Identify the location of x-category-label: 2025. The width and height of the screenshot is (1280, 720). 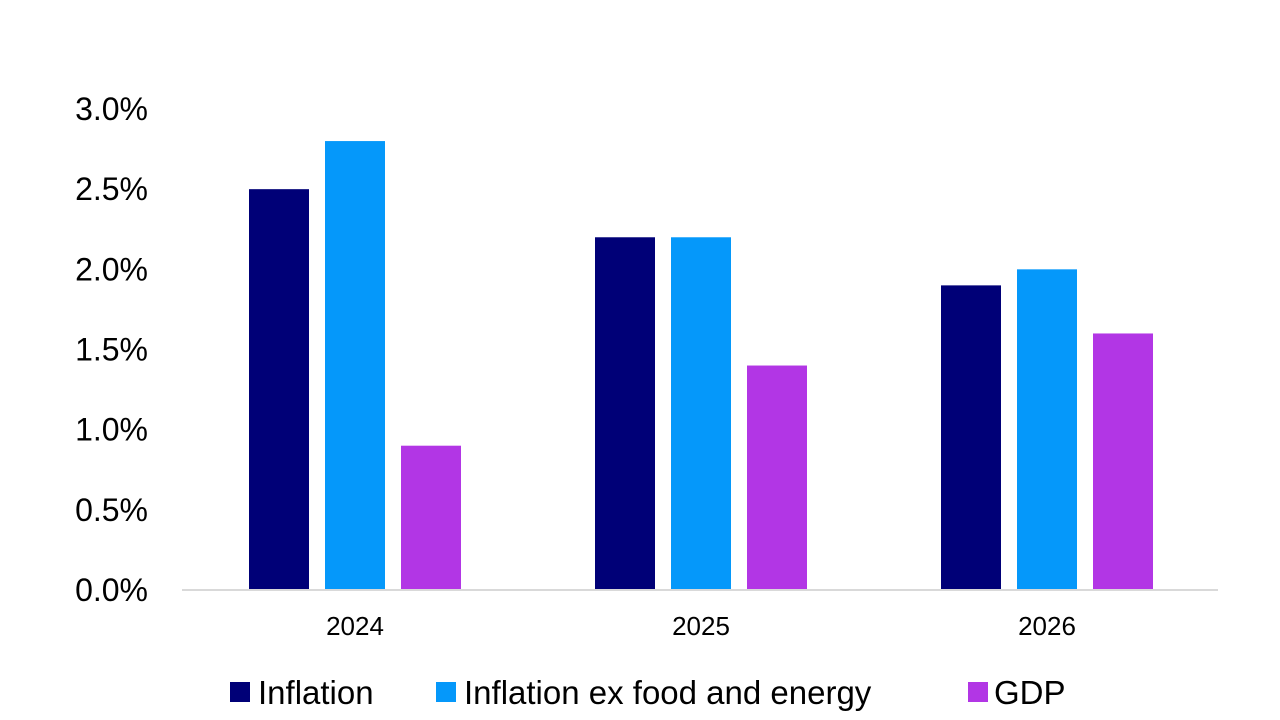
(701, 626).